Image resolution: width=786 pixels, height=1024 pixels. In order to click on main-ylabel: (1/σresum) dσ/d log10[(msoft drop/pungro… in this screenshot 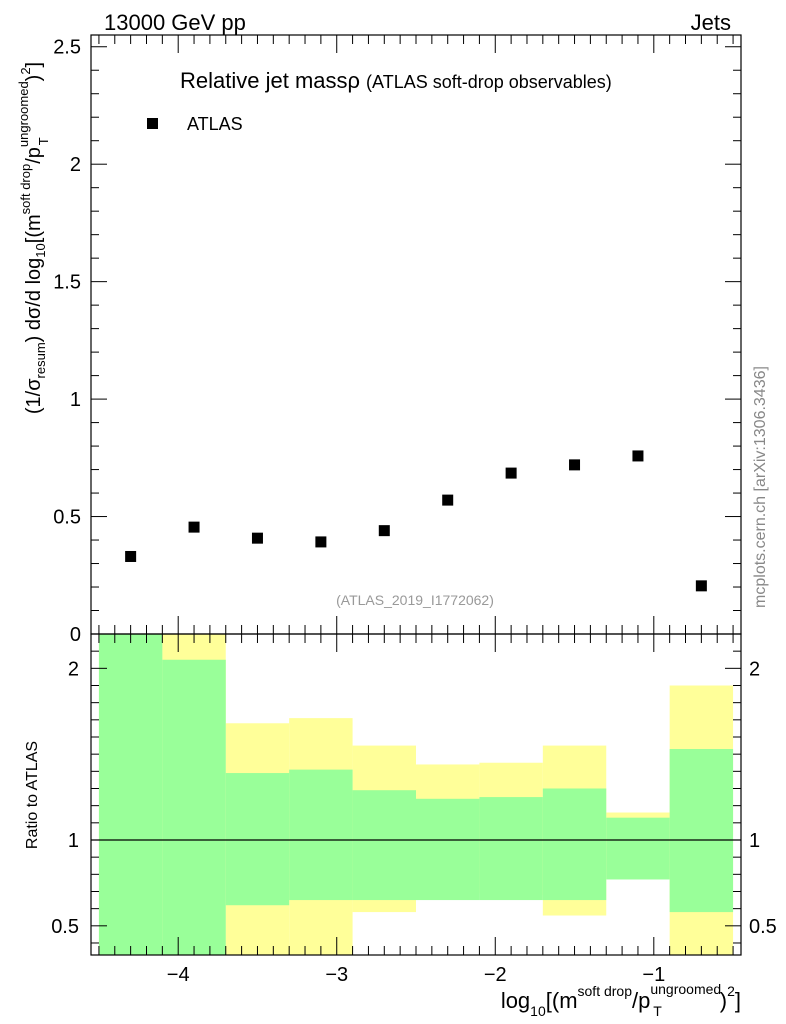, I will do `click(33, 238)`.